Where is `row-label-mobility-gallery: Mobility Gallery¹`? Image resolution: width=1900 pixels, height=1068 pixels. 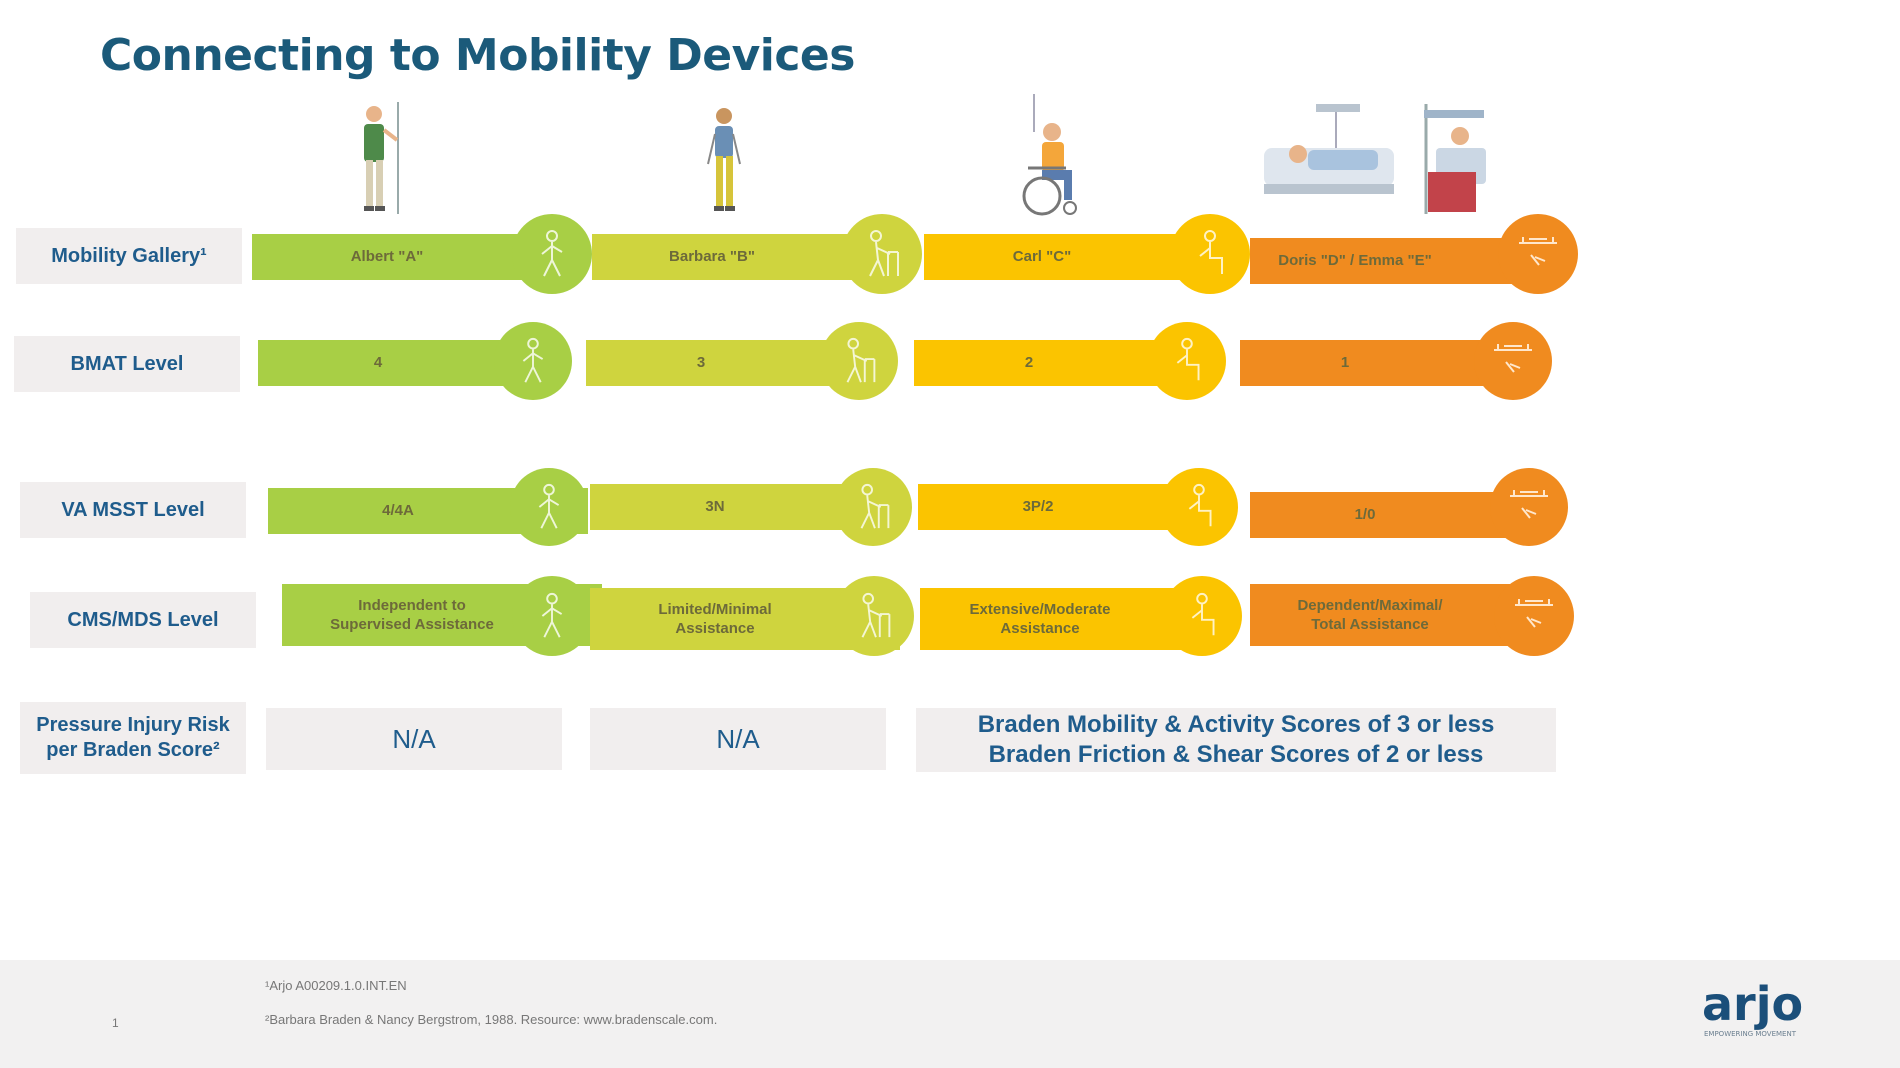
row-label-mobility-gallery: Mobility Gallery¹ is located at coordinates (129, 256).